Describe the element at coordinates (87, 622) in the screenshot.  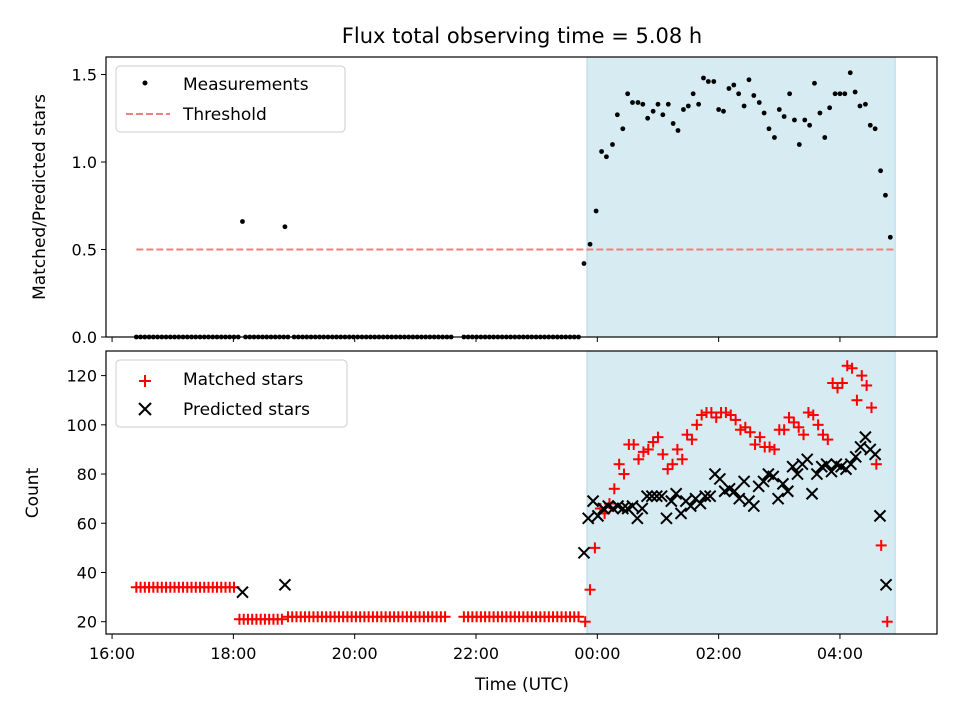
I see `bottom-y-tick-label: 20` at that location.